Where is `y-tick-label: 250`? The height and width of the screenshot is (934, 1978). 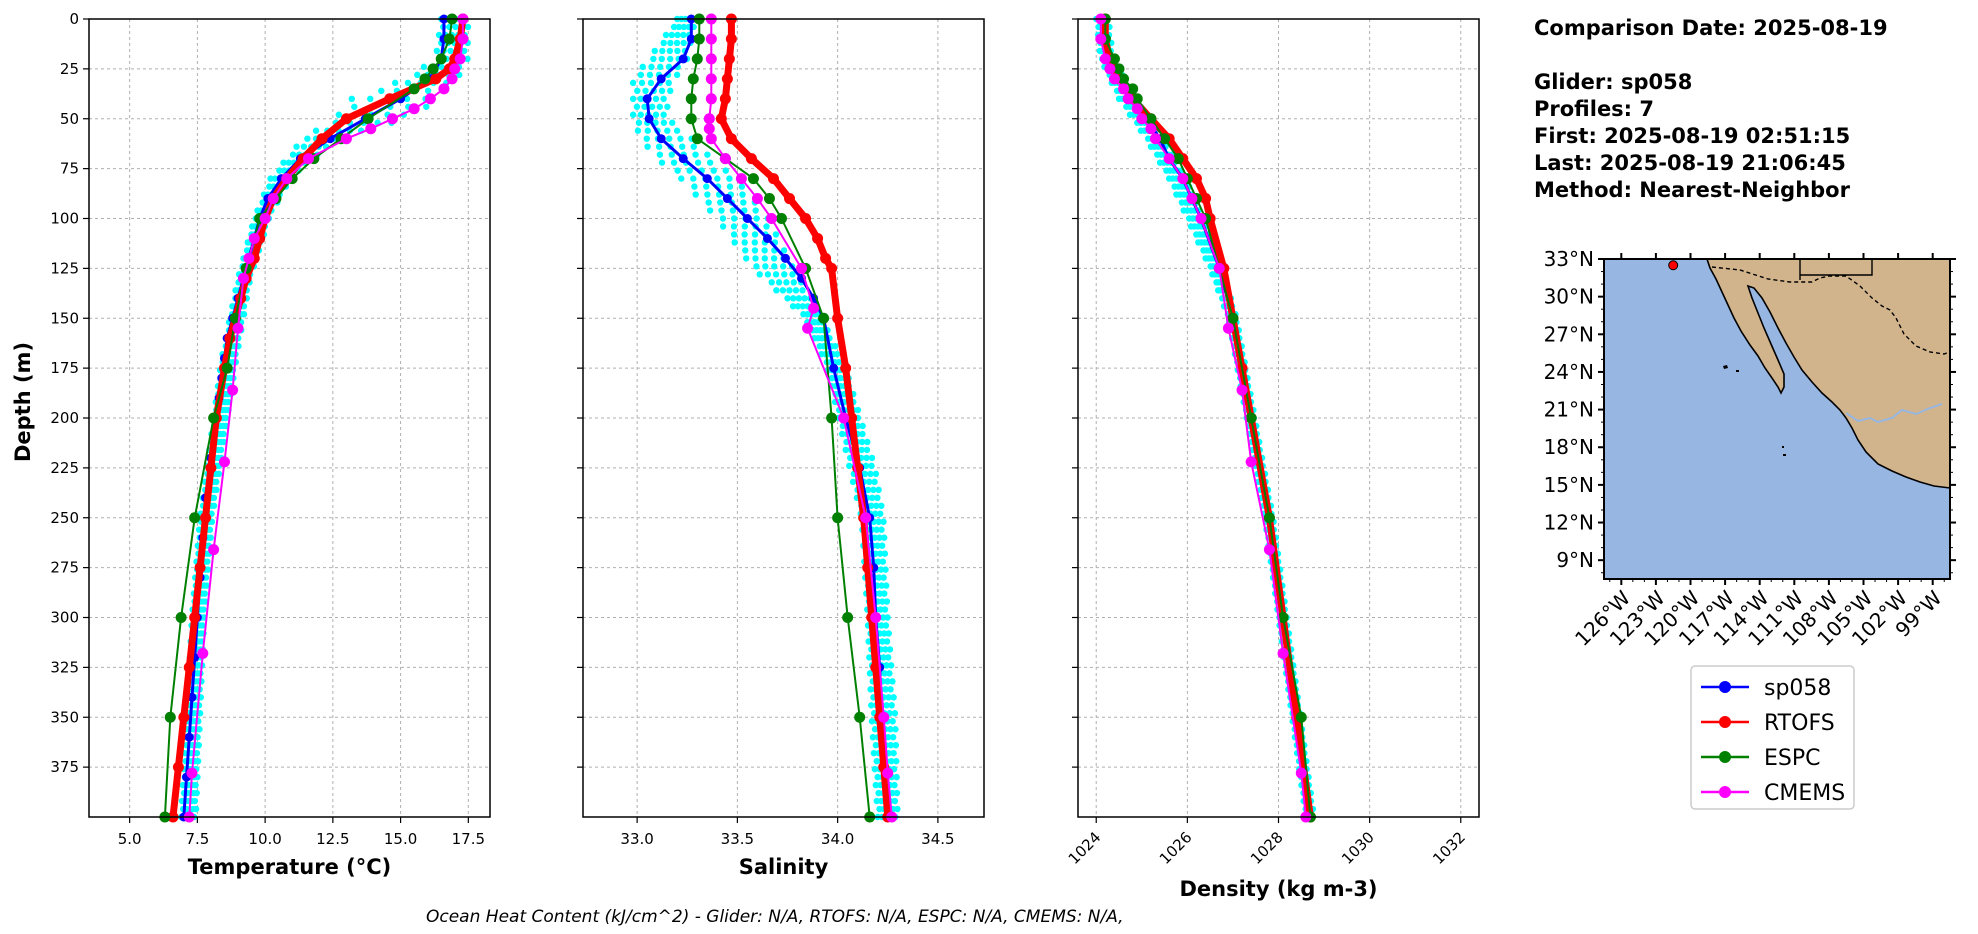 y-tick-label: 250 is located at coordinates (64, 518).